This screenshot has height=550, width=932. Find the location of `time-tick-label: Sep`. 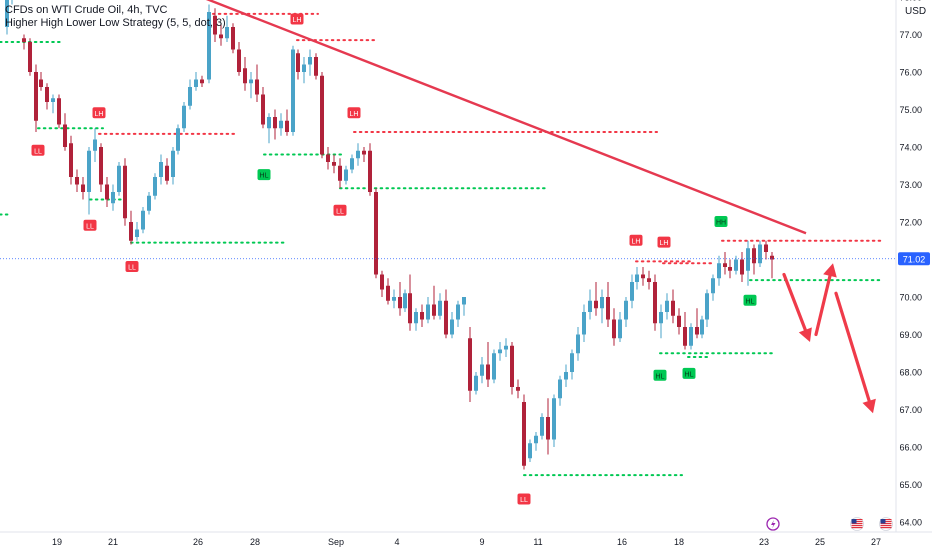

time-tick-label: Sep is located at coordinates (336, 542).